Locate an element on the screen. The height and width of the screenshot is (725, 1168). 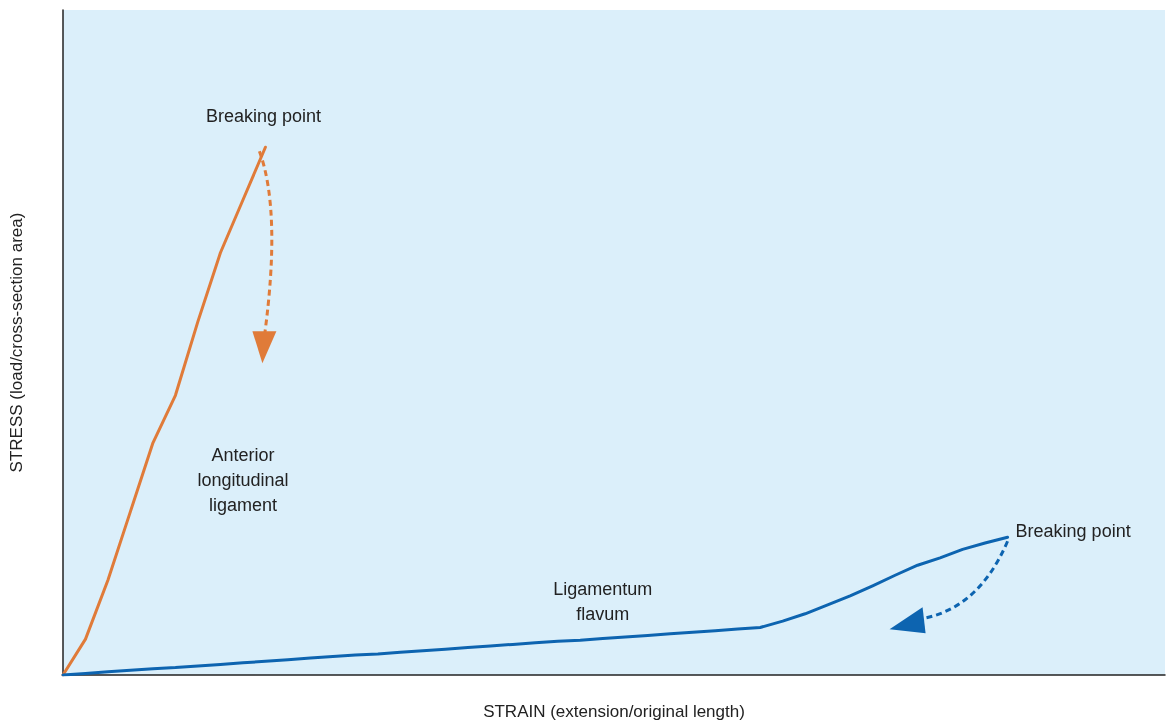
annotation: Breaking point is located at coordinates (1073, 531).